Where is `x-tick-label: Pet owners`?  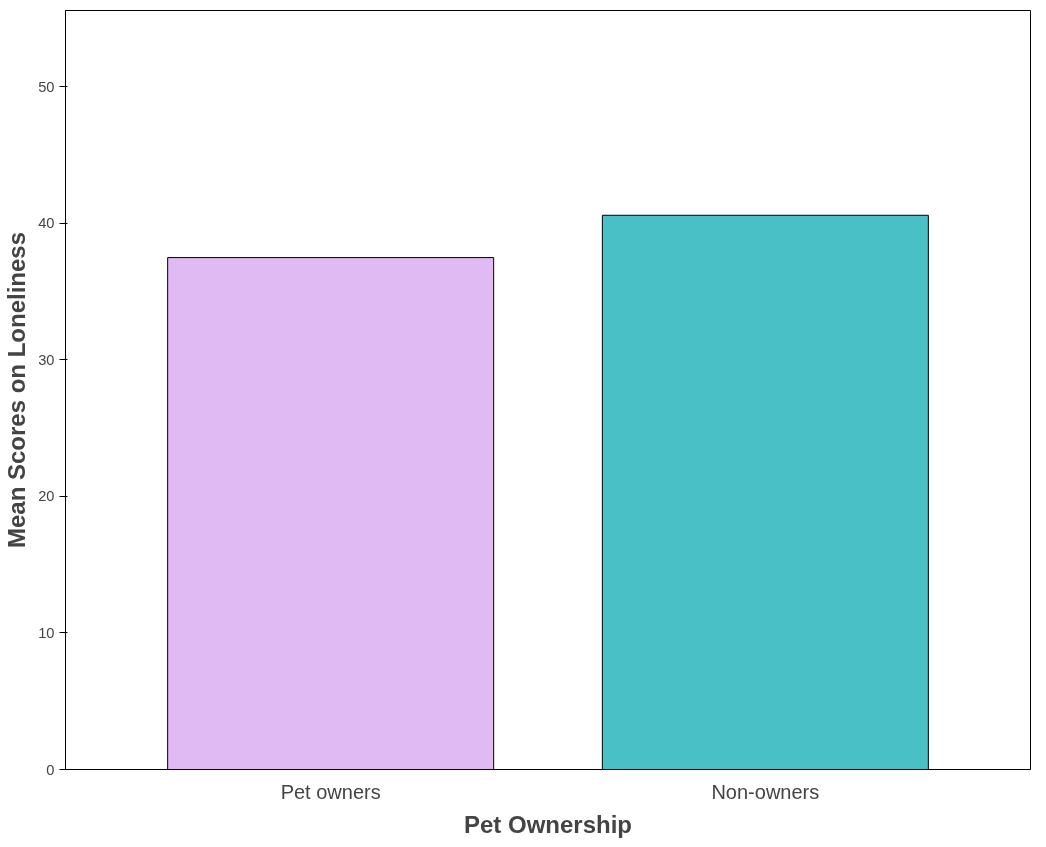 x-tick-label: Pet owners is located at coordinates (330, 791).